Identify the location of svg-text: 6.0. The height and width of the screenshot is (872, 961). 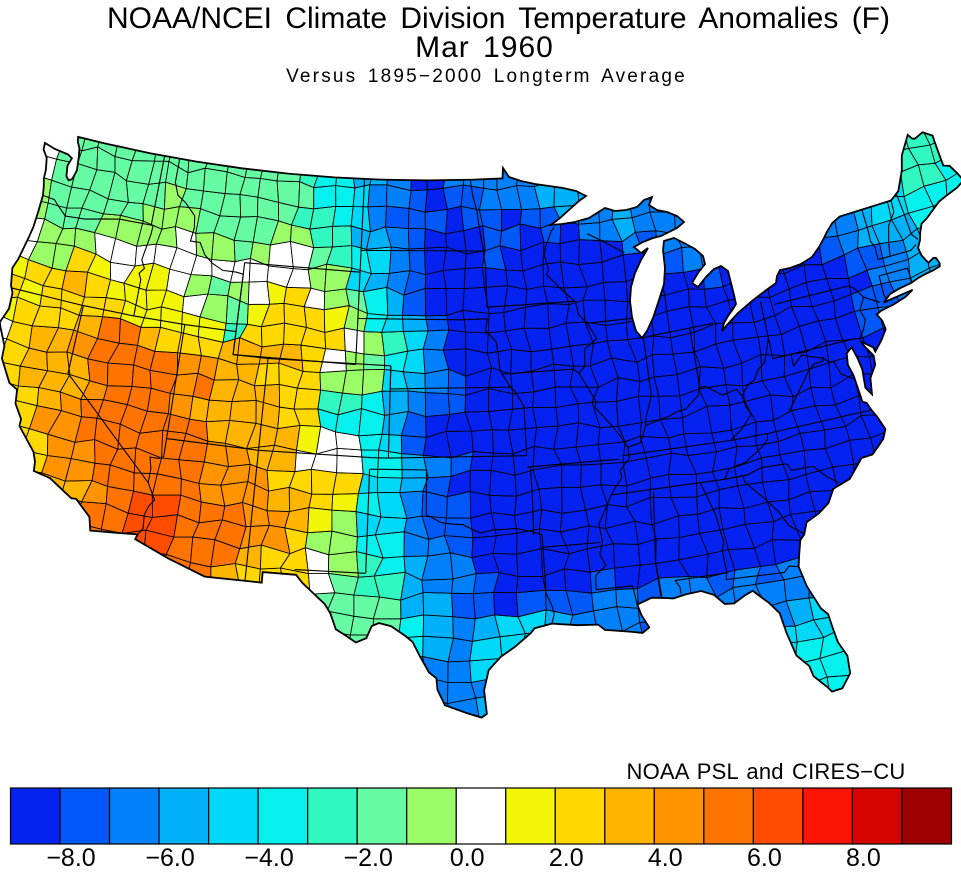
(764, 858).